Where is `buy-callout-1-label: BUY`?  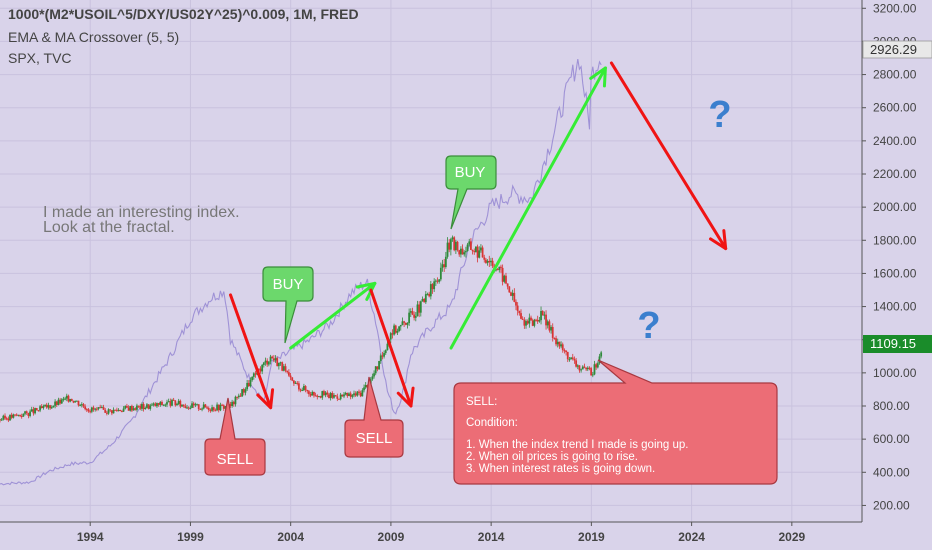
buy-callout-1-label: BUY is located at coordinates (288, 284).